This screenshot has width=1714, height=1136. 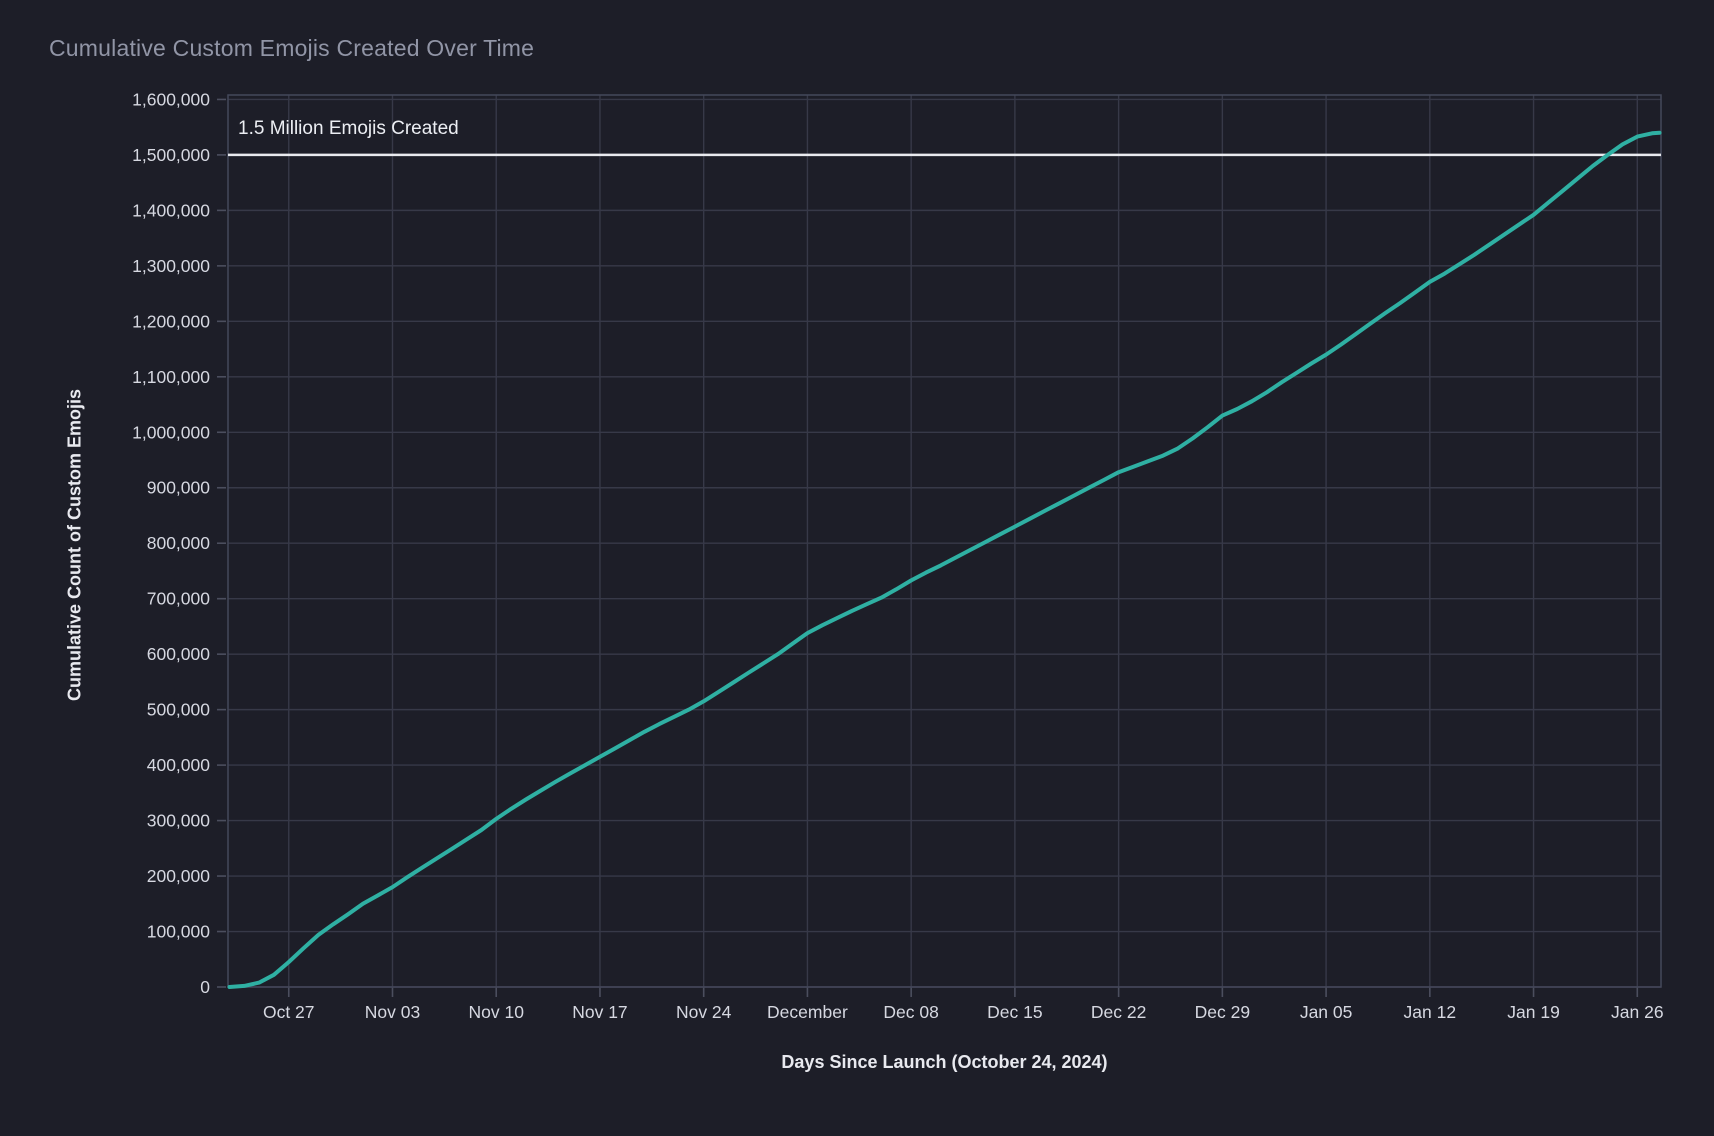 I want to click on y-tick-label: 1,000,000, so click(x=171, y=432).